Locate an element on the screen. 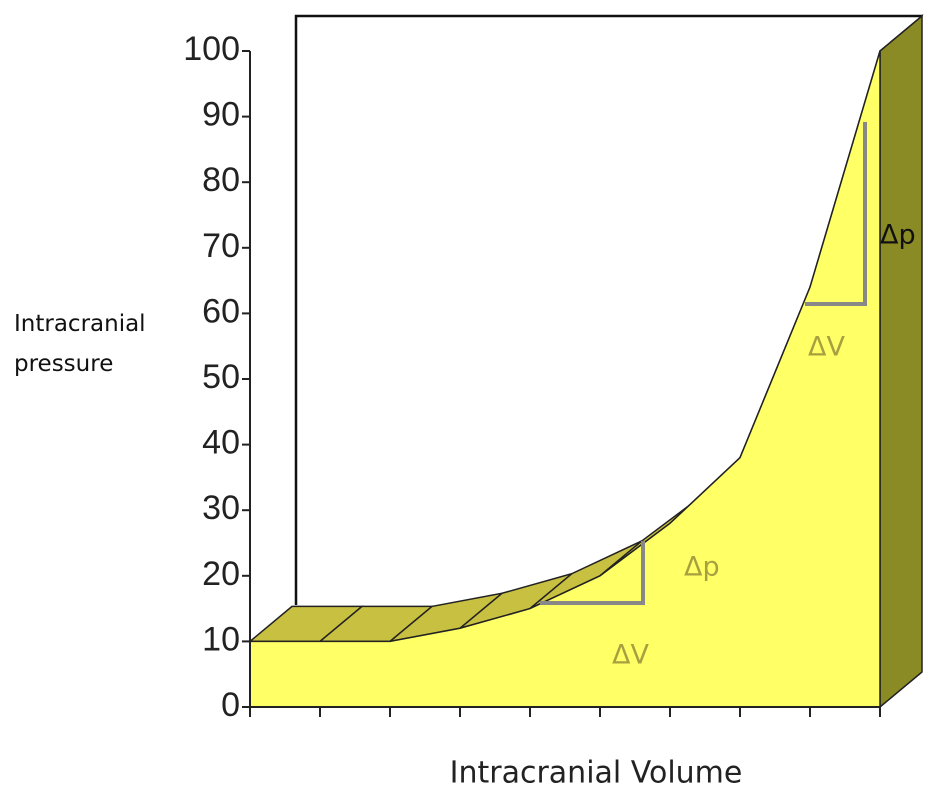  y-tick-label: 80 is located at coordinates (221, 180).